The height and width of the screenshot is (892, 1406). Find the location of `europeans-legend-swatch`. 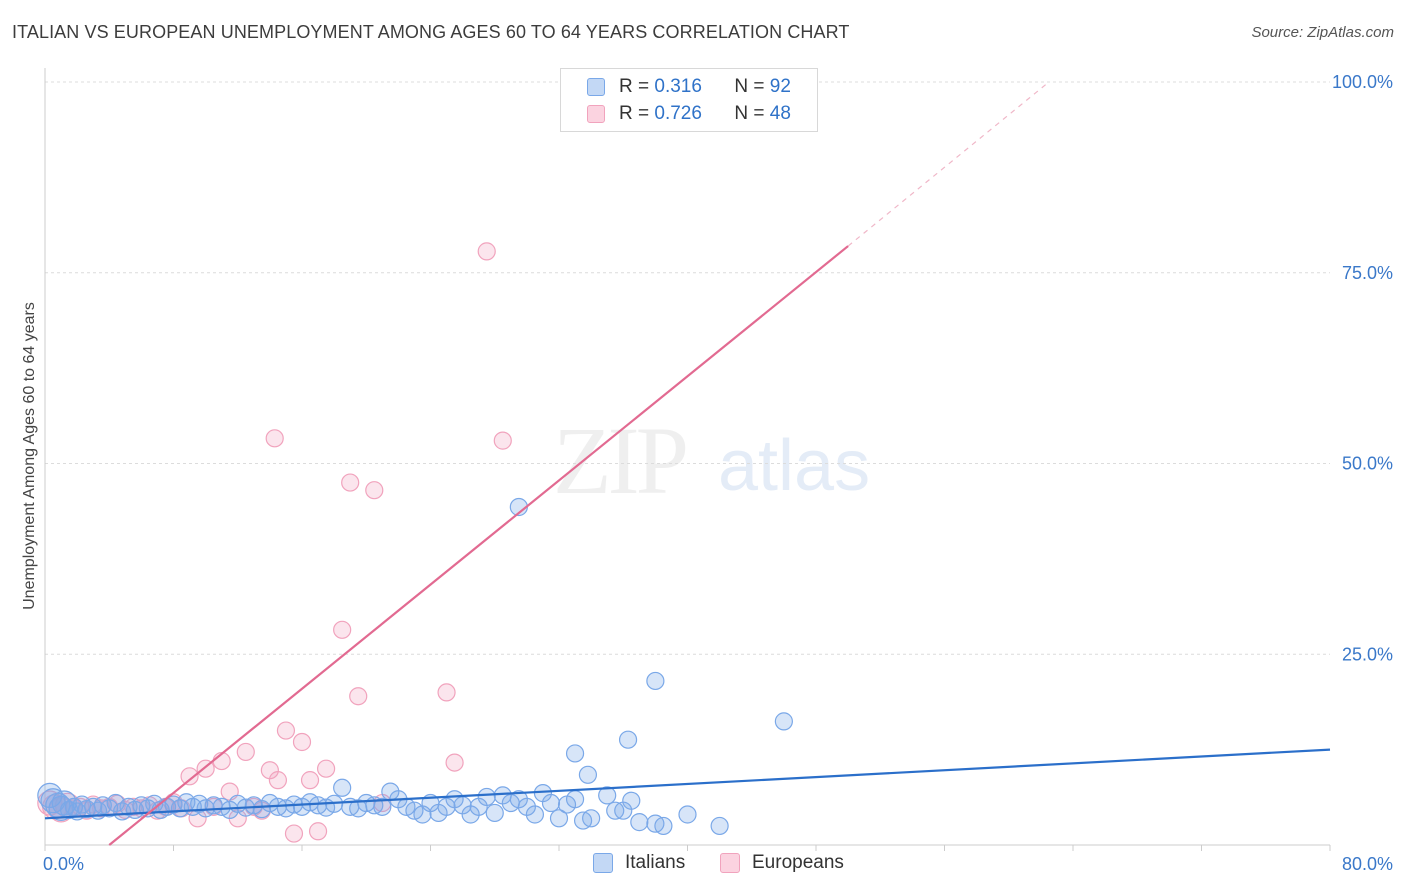

europeans-legend-swatch is located at coordinates (730, 863).